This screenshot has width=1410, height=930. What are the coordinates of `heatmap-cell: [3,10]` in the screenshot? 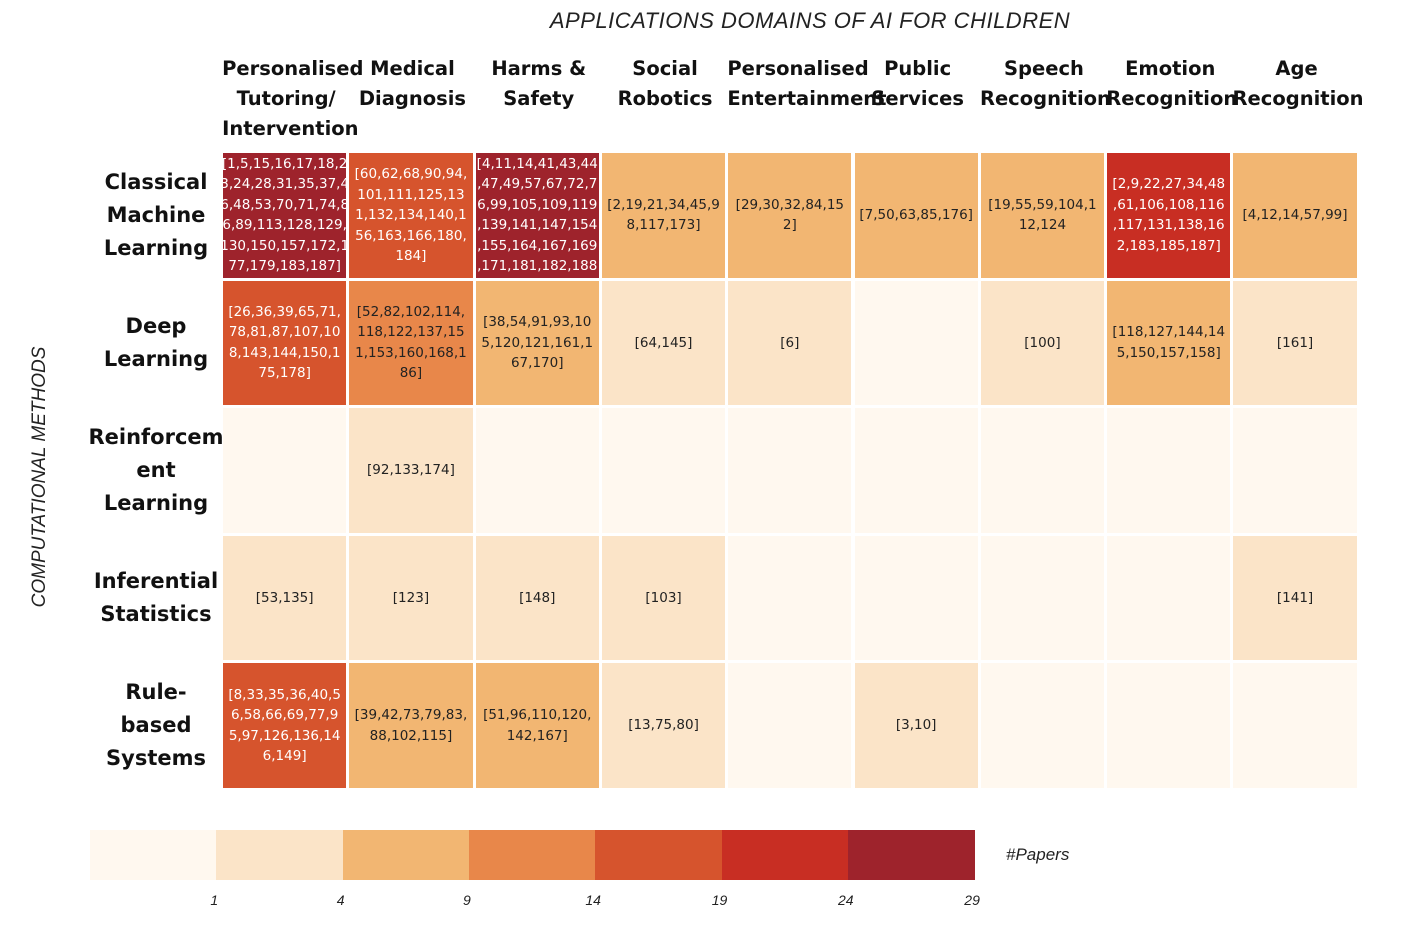 It's located at (916, 725).